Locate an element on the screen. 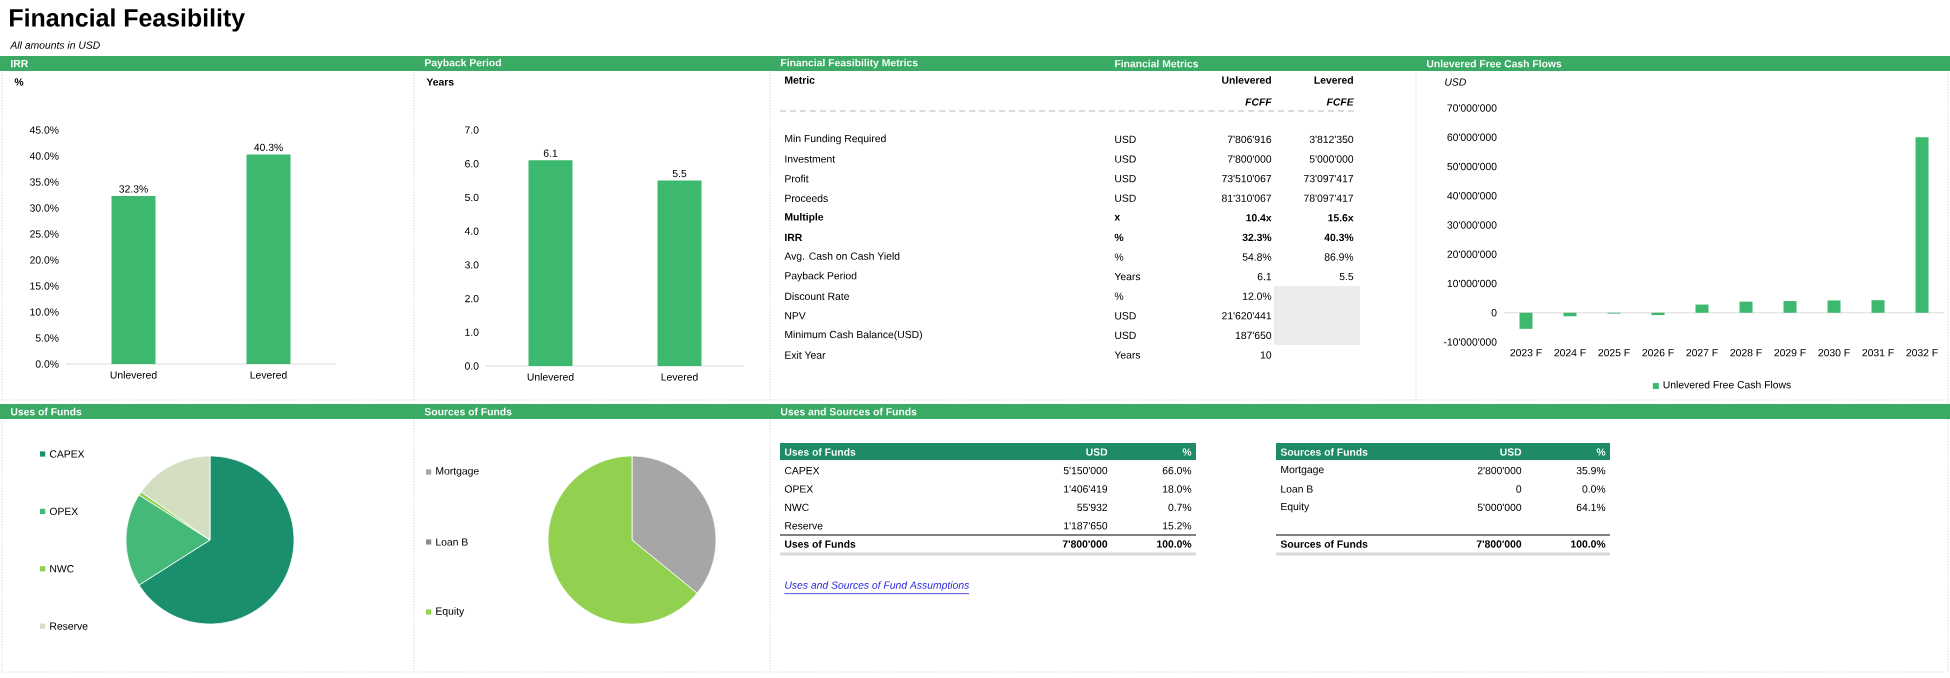 This screenshot has width=1950, height=678. text: Financial Feasibility is located at coordinates (127, 20).